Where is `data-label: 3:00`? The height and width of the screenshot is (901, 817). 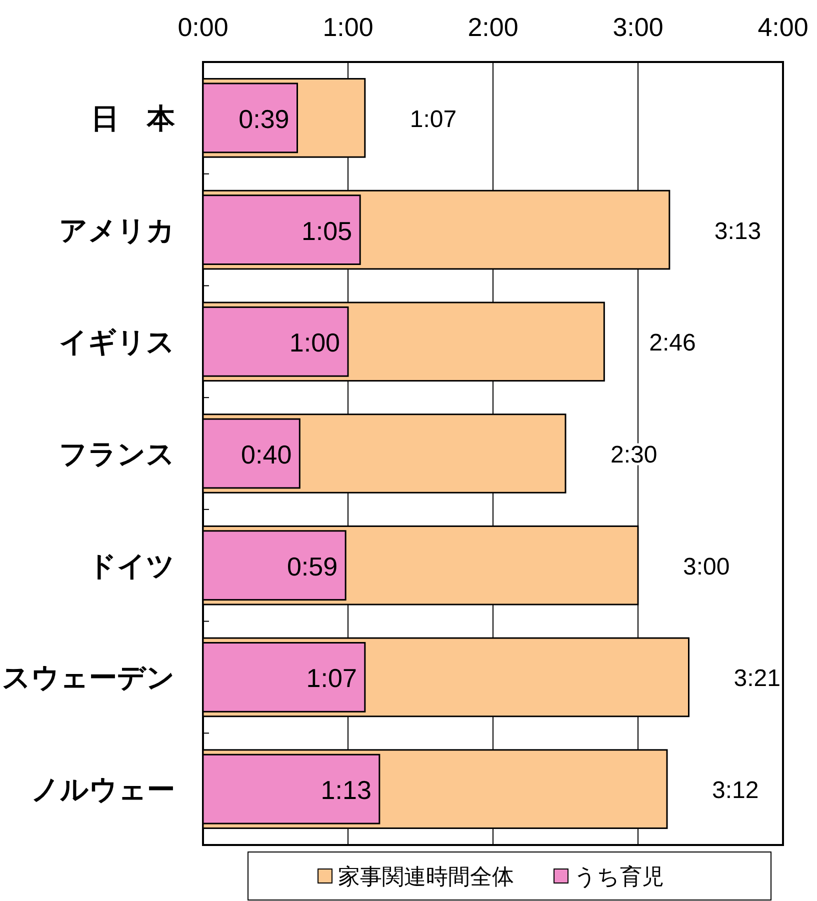
data-label: 3:00 is located at coordinates (706, 566).